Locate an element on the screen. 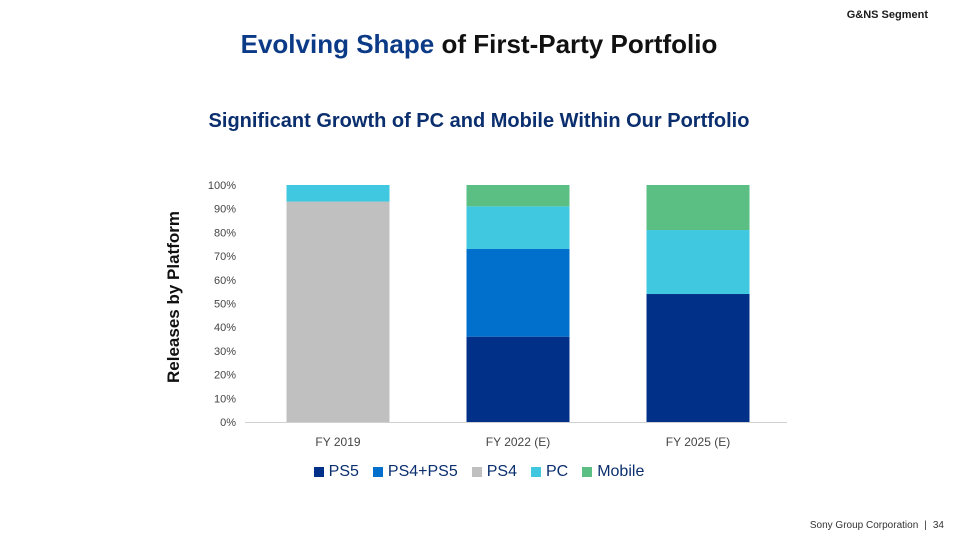 This screenshot has height=537, width=958. page-title-rest: of First-Party Portfolio is located at coordinates (576, 44).